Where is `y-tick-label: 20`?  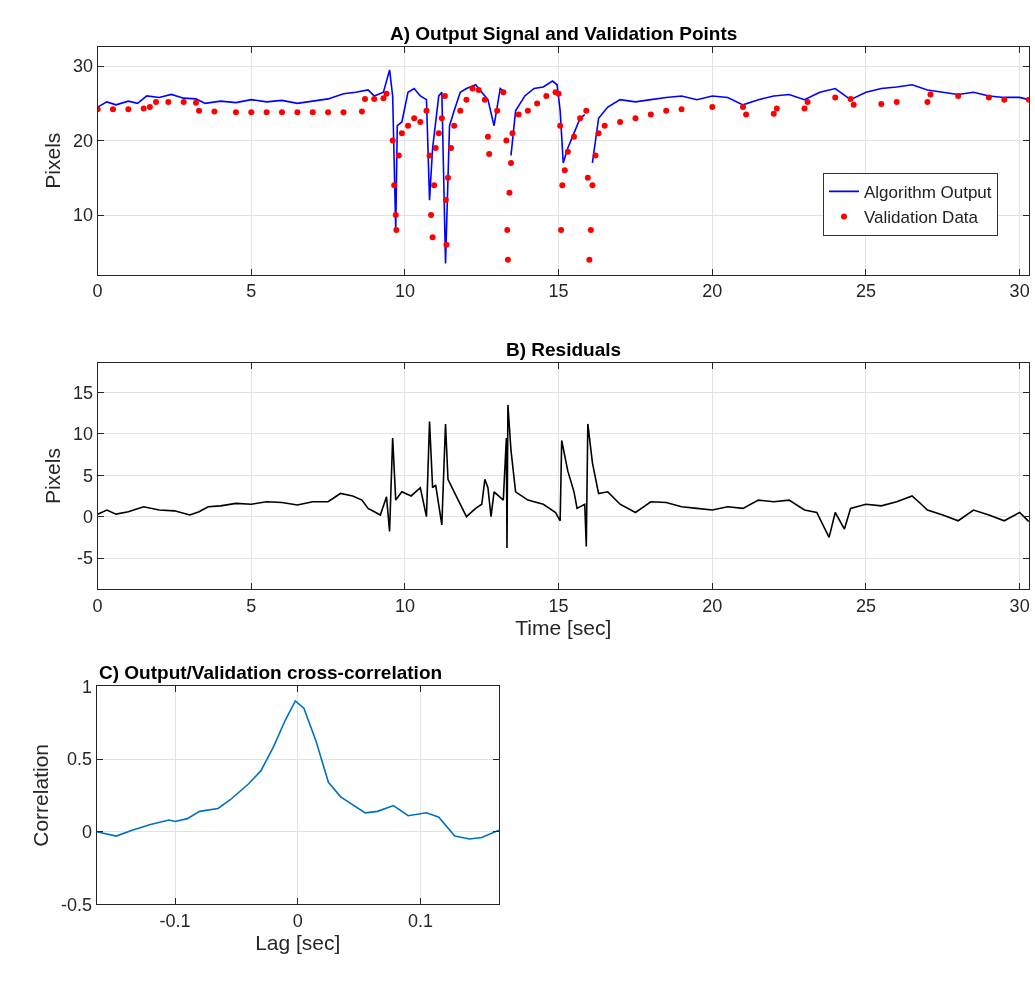
y-tick-label: 20 is located at coordinates (83, 140).